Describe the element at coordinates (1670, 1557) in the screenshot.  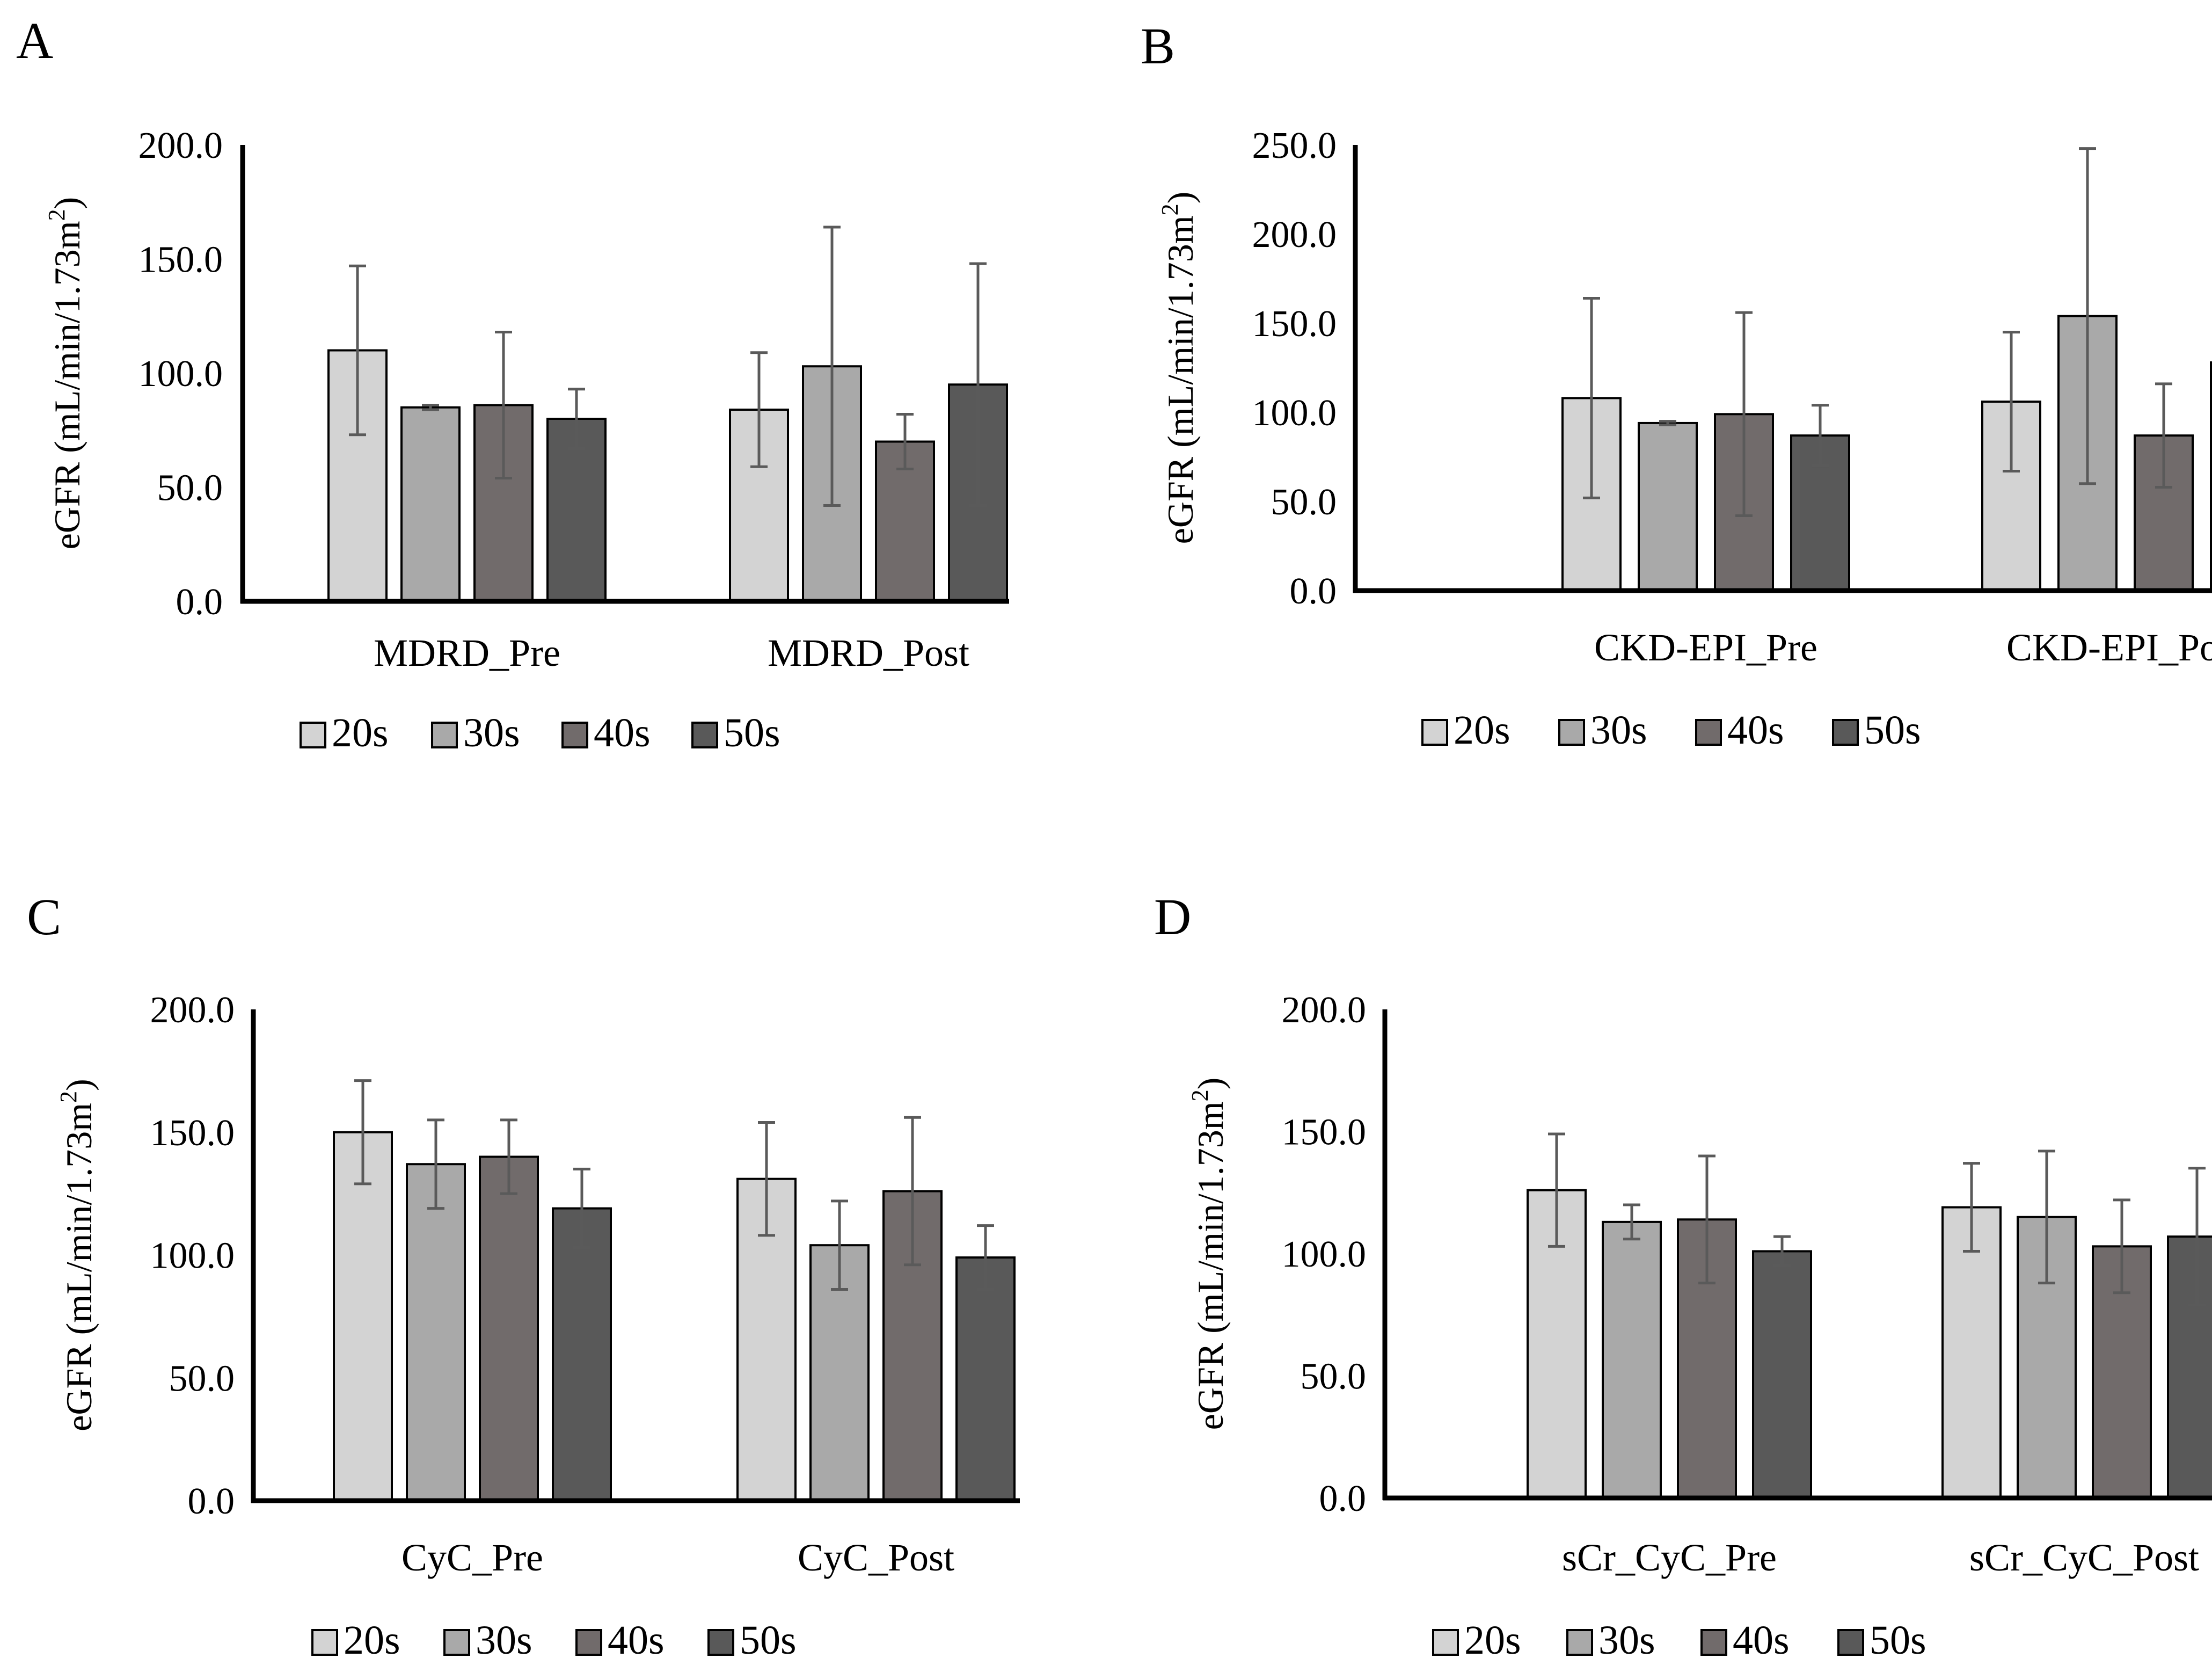
I see `x-category-label: sCr_CyC_Pre` at that location.